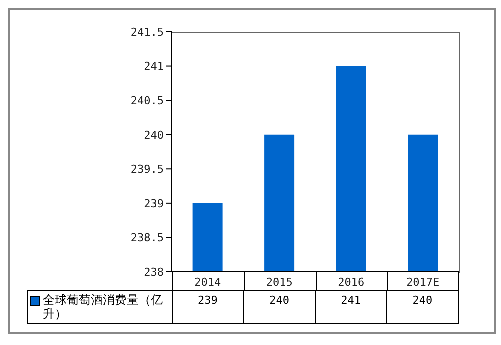 Image resolution: width=501 pixels, height=345 pixels. I want to click on y-tick-label: 241, so click(154, 67).